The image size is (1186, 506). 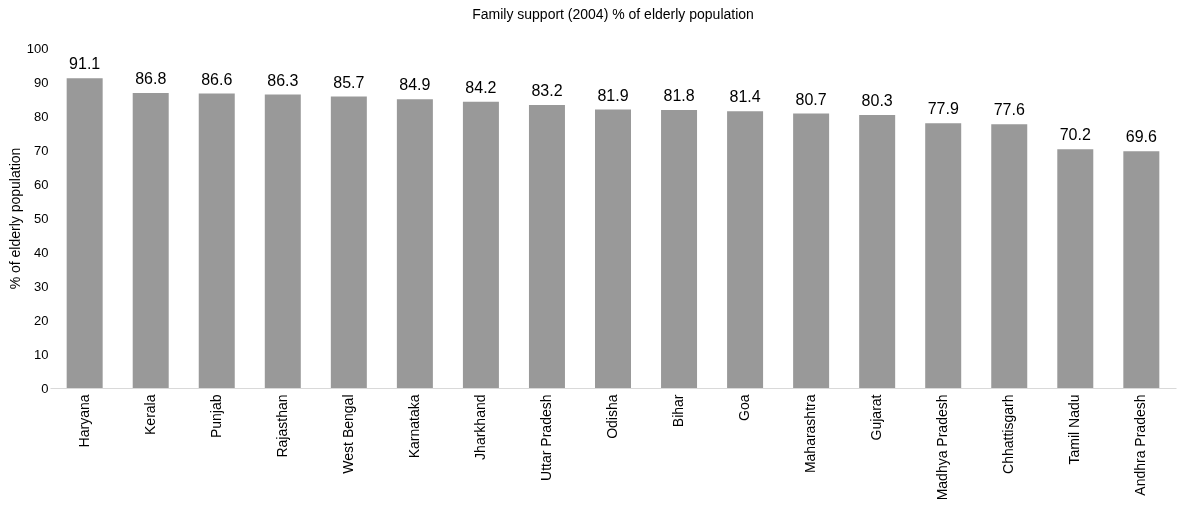 I want to click on x-tick-label: Karnataka, so click(x=413, y=426).